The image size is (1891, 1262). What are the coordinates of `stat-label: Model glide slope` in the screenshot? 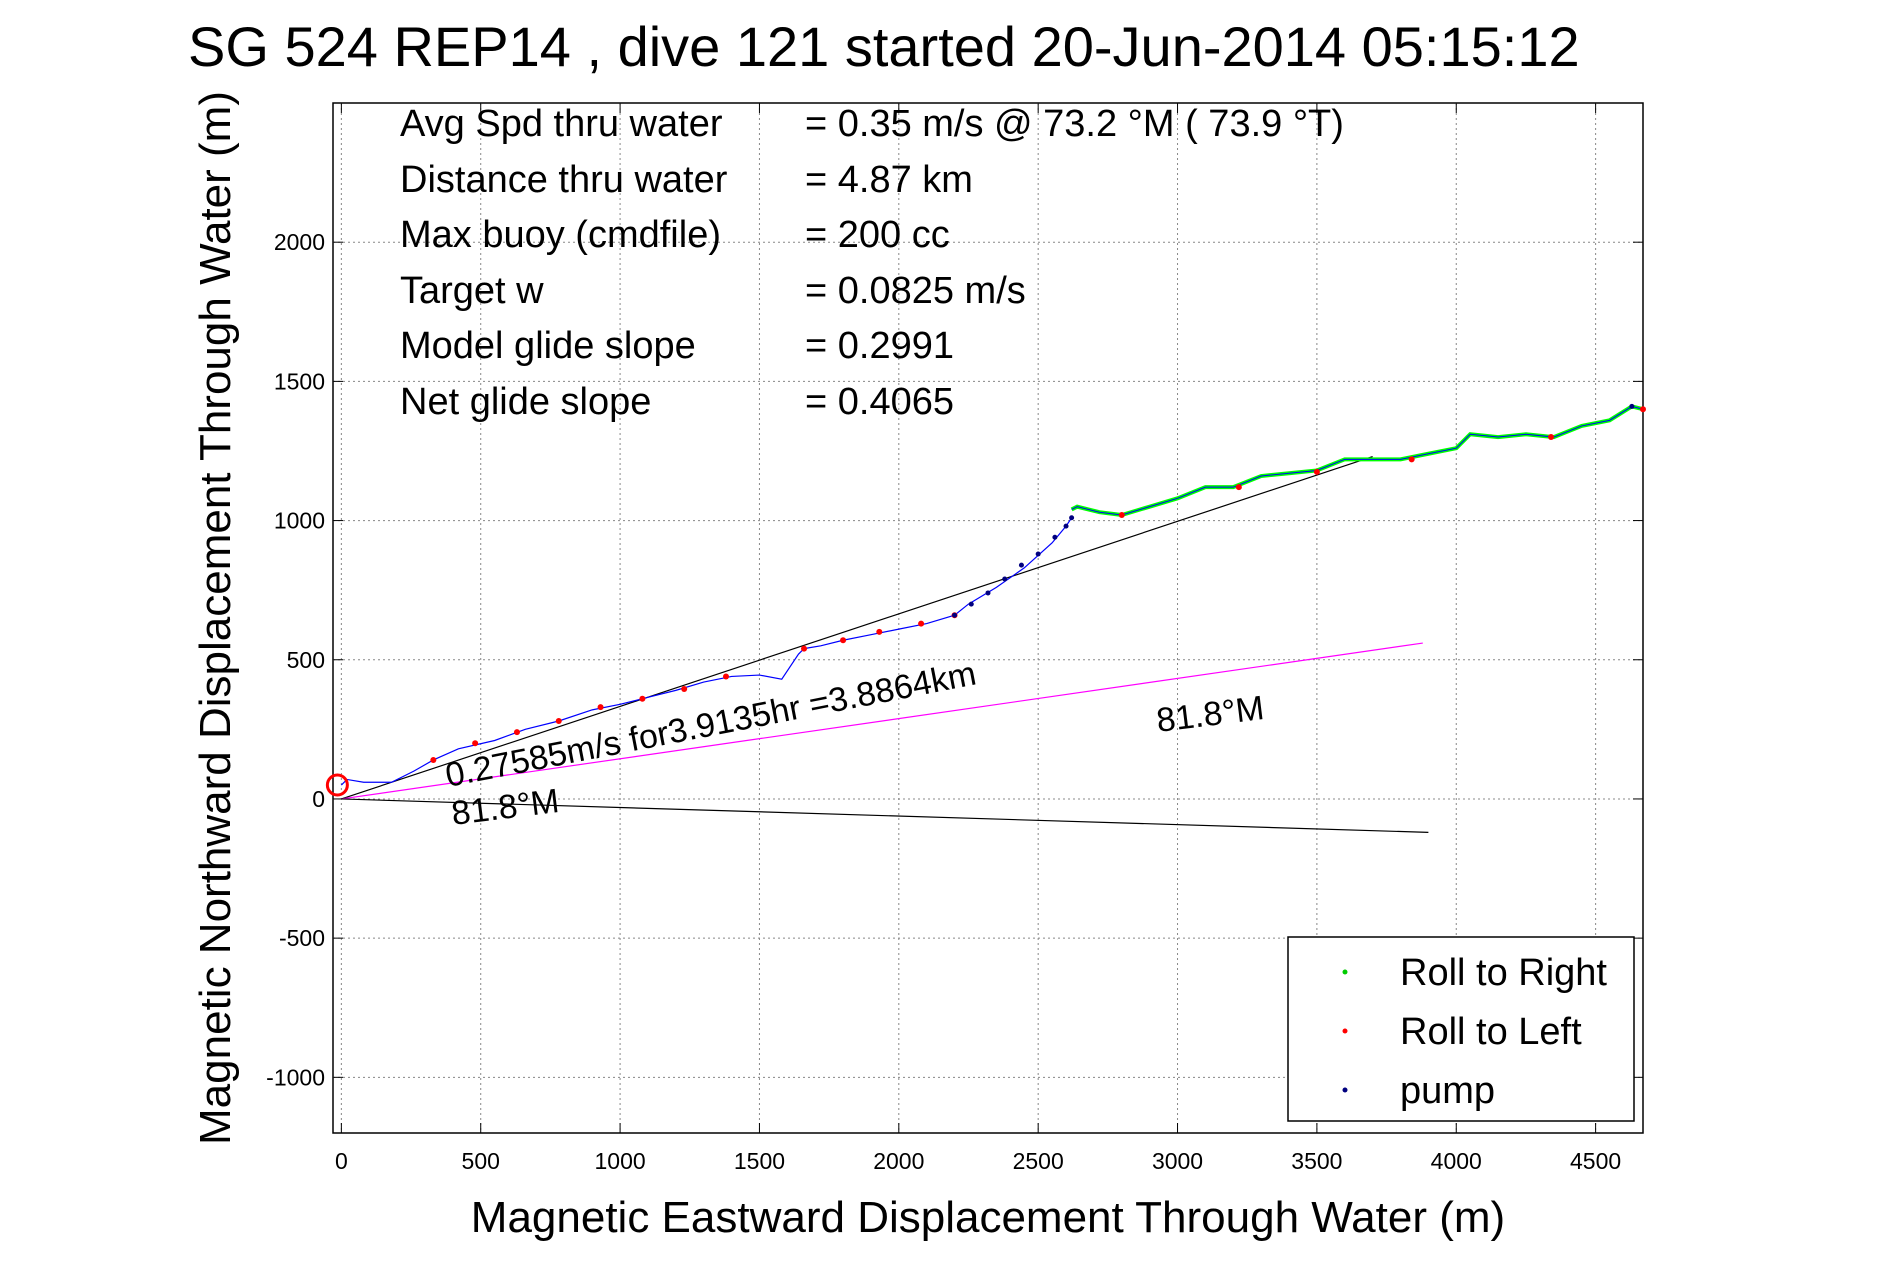 It's located at (548, 346).